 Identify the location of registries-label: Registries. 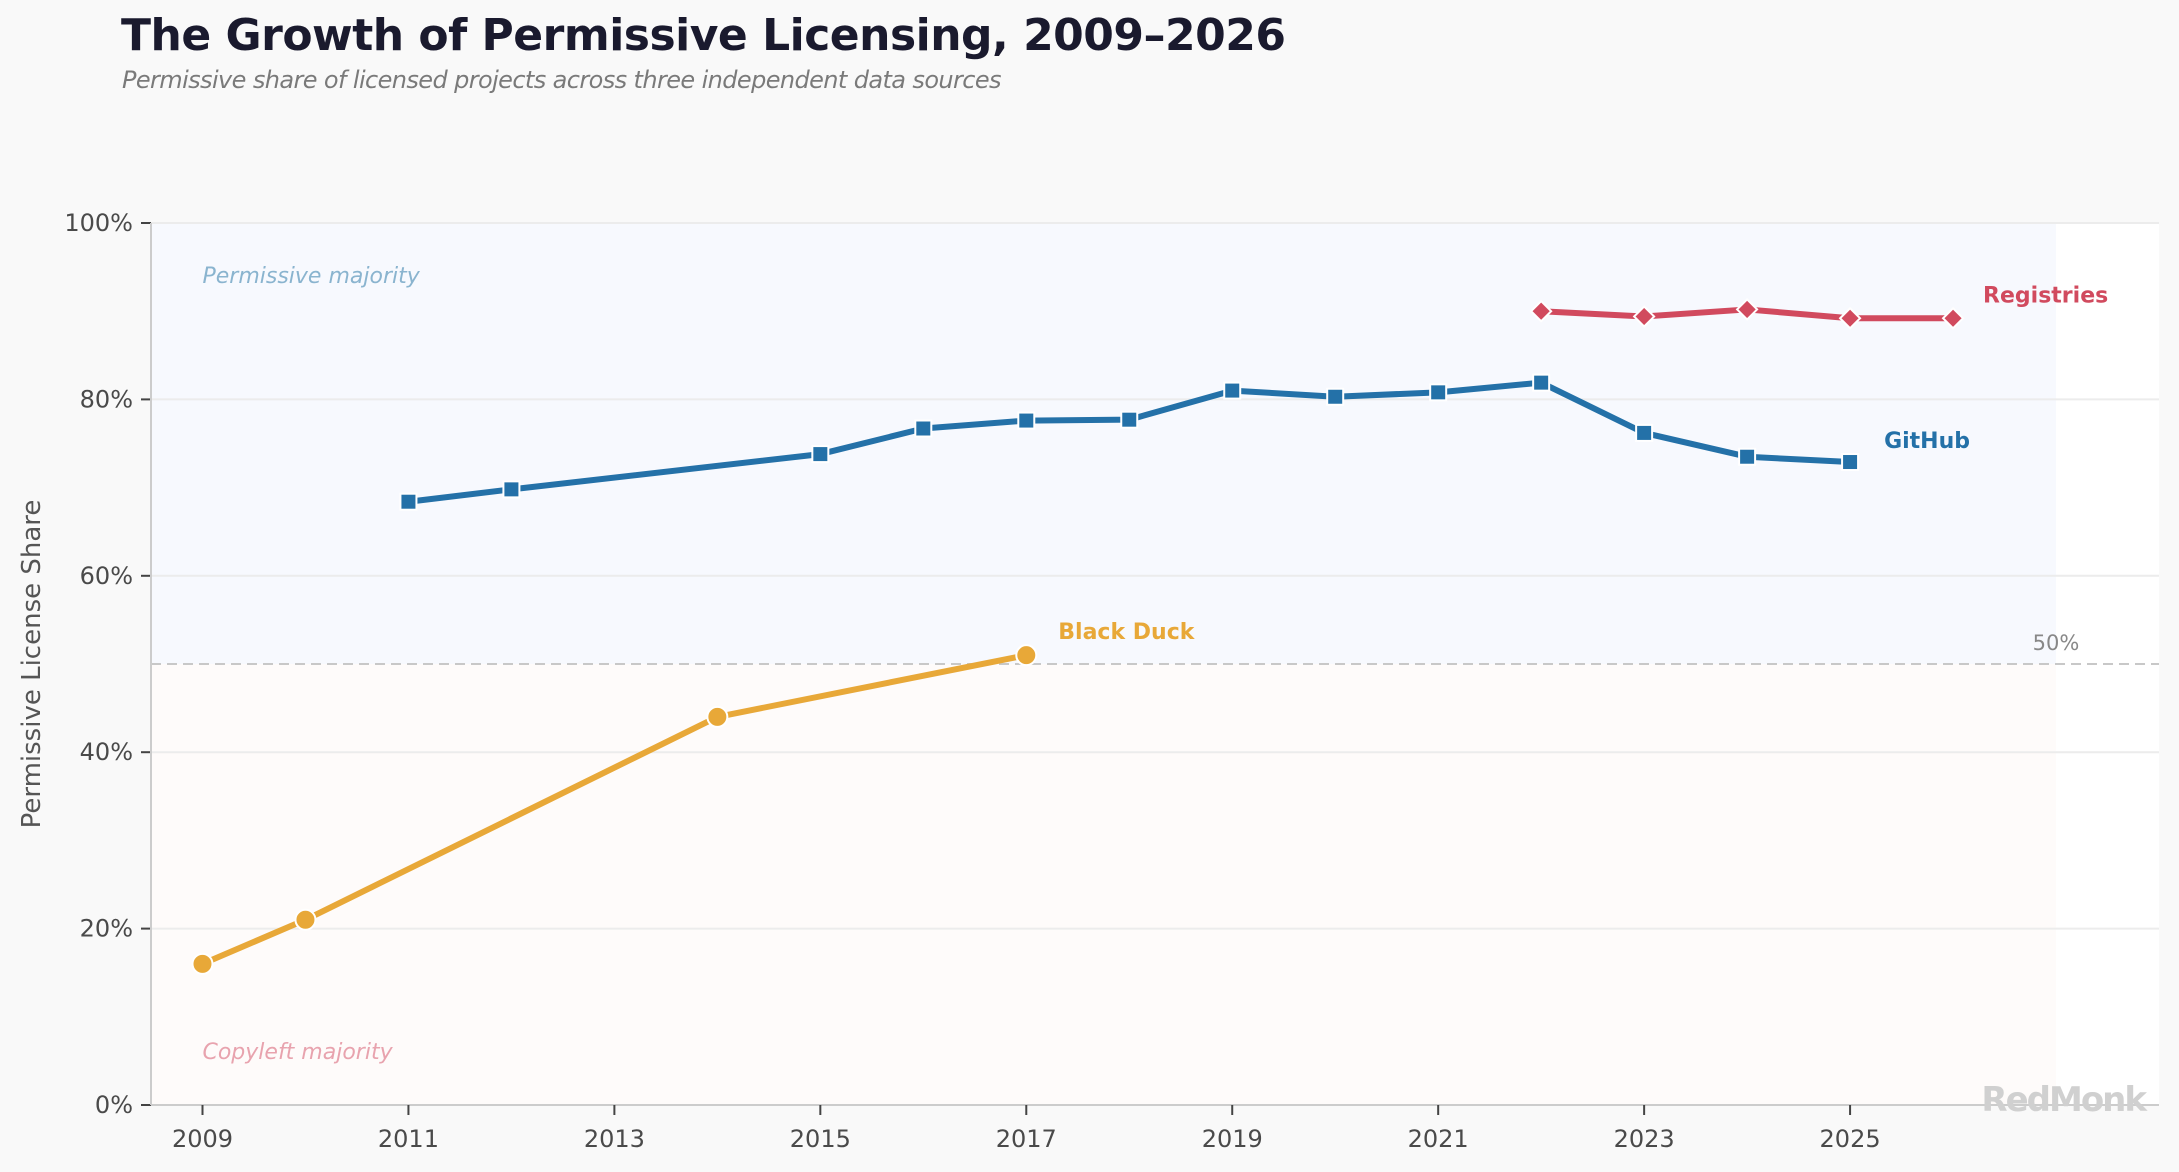
(2045, 295).